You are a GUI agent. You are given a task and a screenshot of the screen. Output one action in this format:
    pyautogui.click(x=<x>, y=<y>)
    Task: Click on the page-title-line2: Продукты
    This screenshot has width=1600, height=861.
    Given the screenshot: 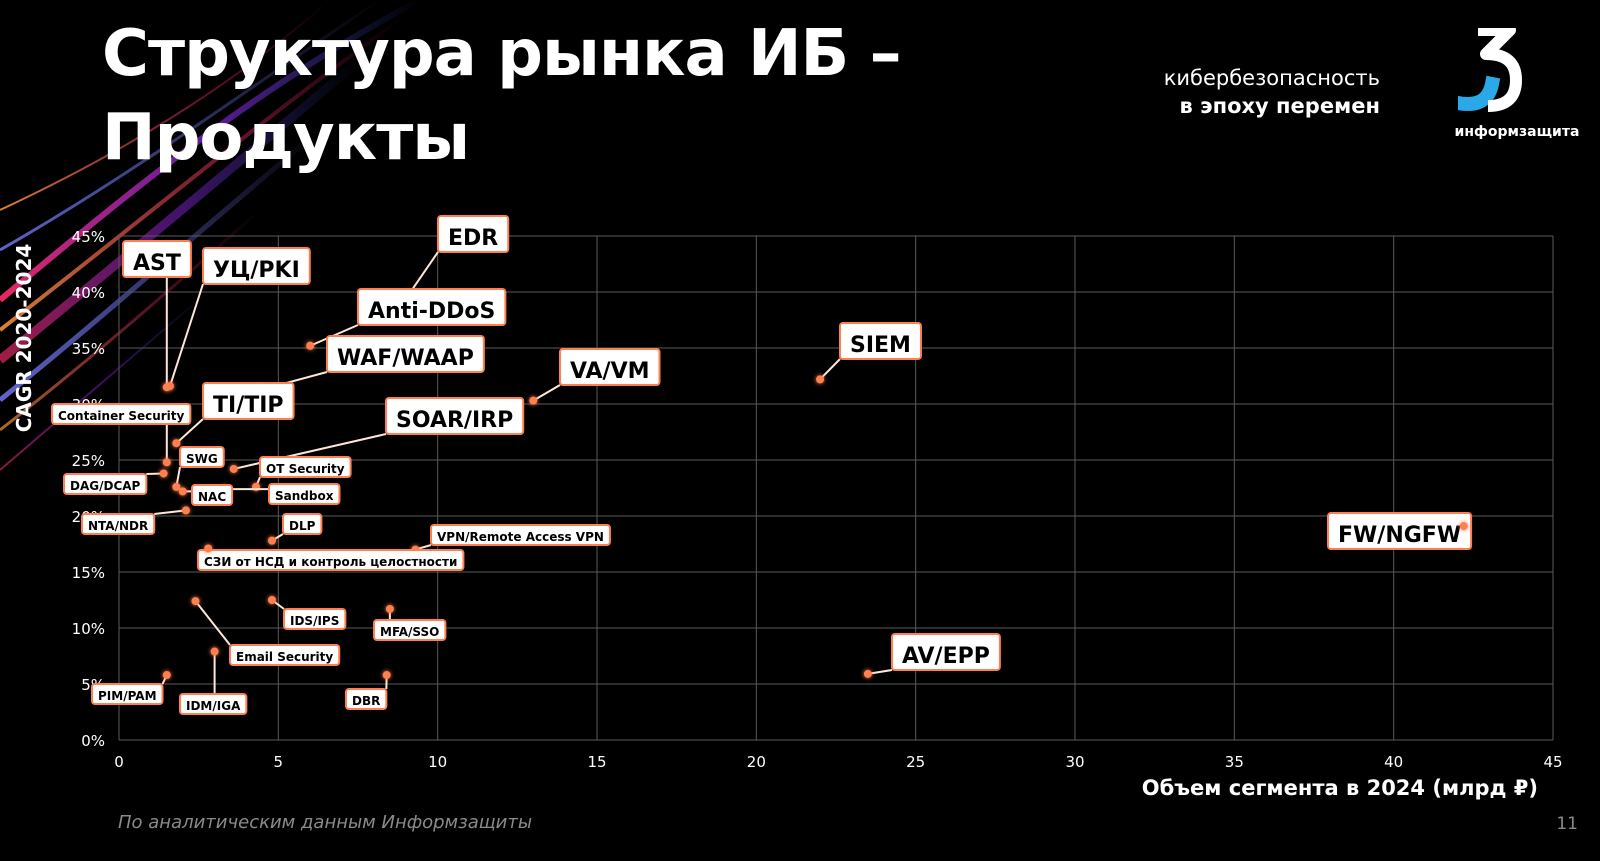 What is the action you would take?
    pyautogui.click(x=286, y=138)
    